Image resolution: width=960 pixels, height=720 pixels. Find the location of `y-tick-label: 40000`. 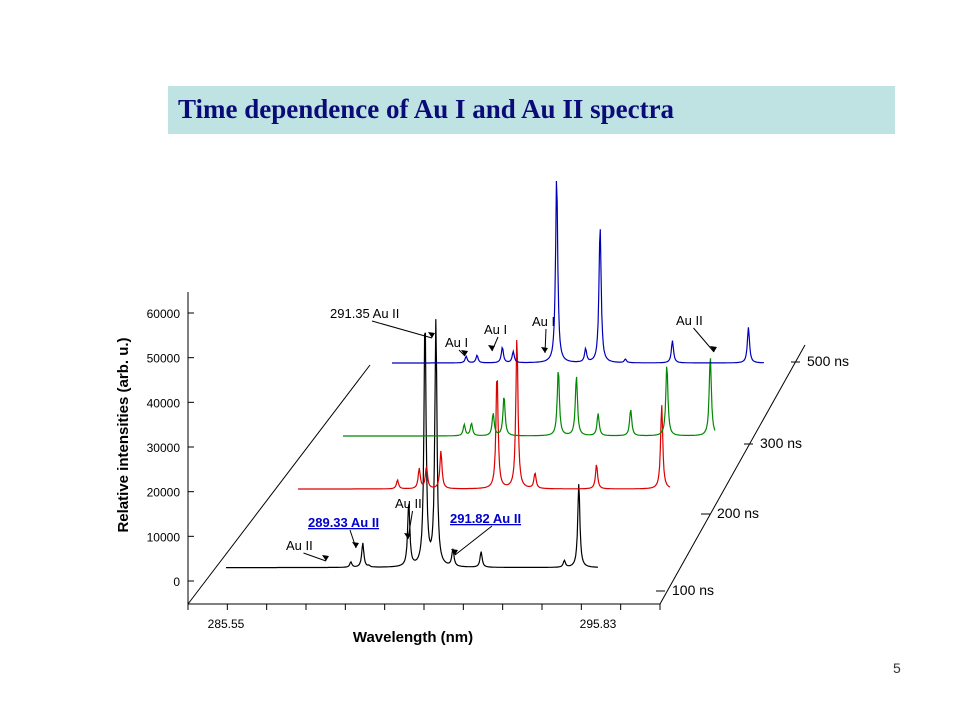

y-tick-label: 40000 is located at coordinates (164, 403).